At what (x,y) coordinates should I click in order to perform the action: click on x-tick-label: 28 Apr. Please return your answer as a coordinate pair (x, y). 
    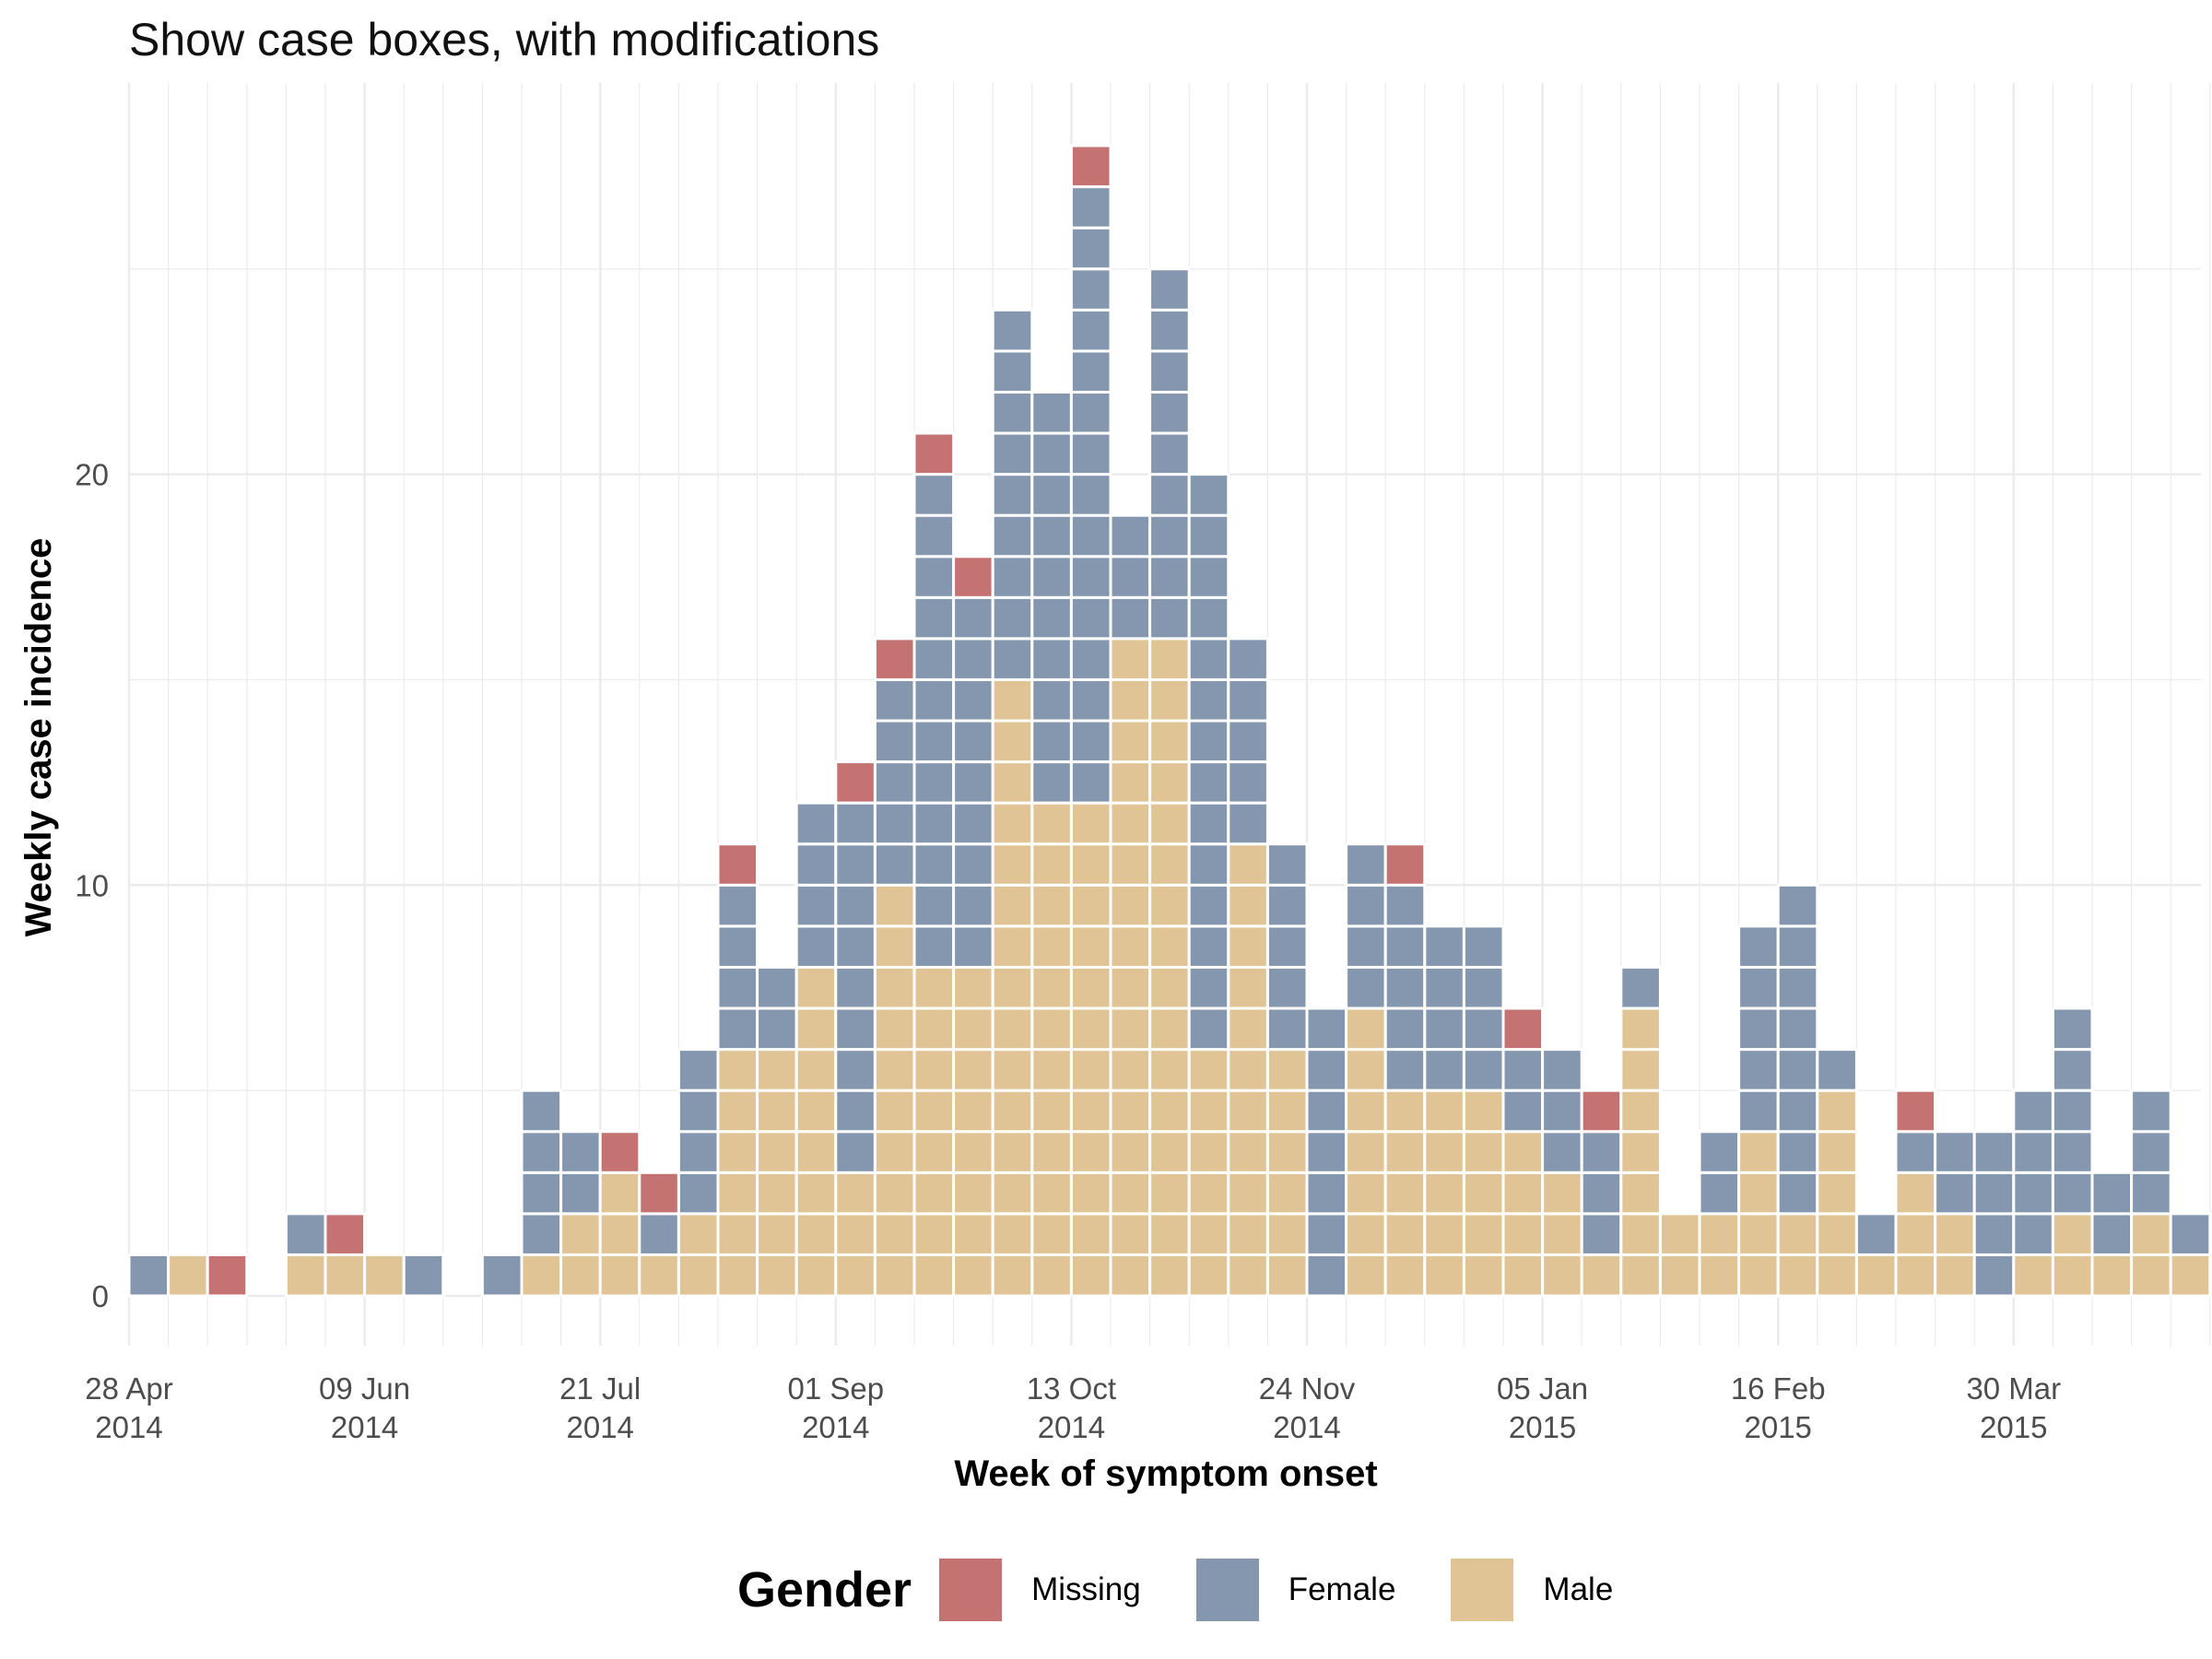
    Looking at the image, I should click on (128, 1388).